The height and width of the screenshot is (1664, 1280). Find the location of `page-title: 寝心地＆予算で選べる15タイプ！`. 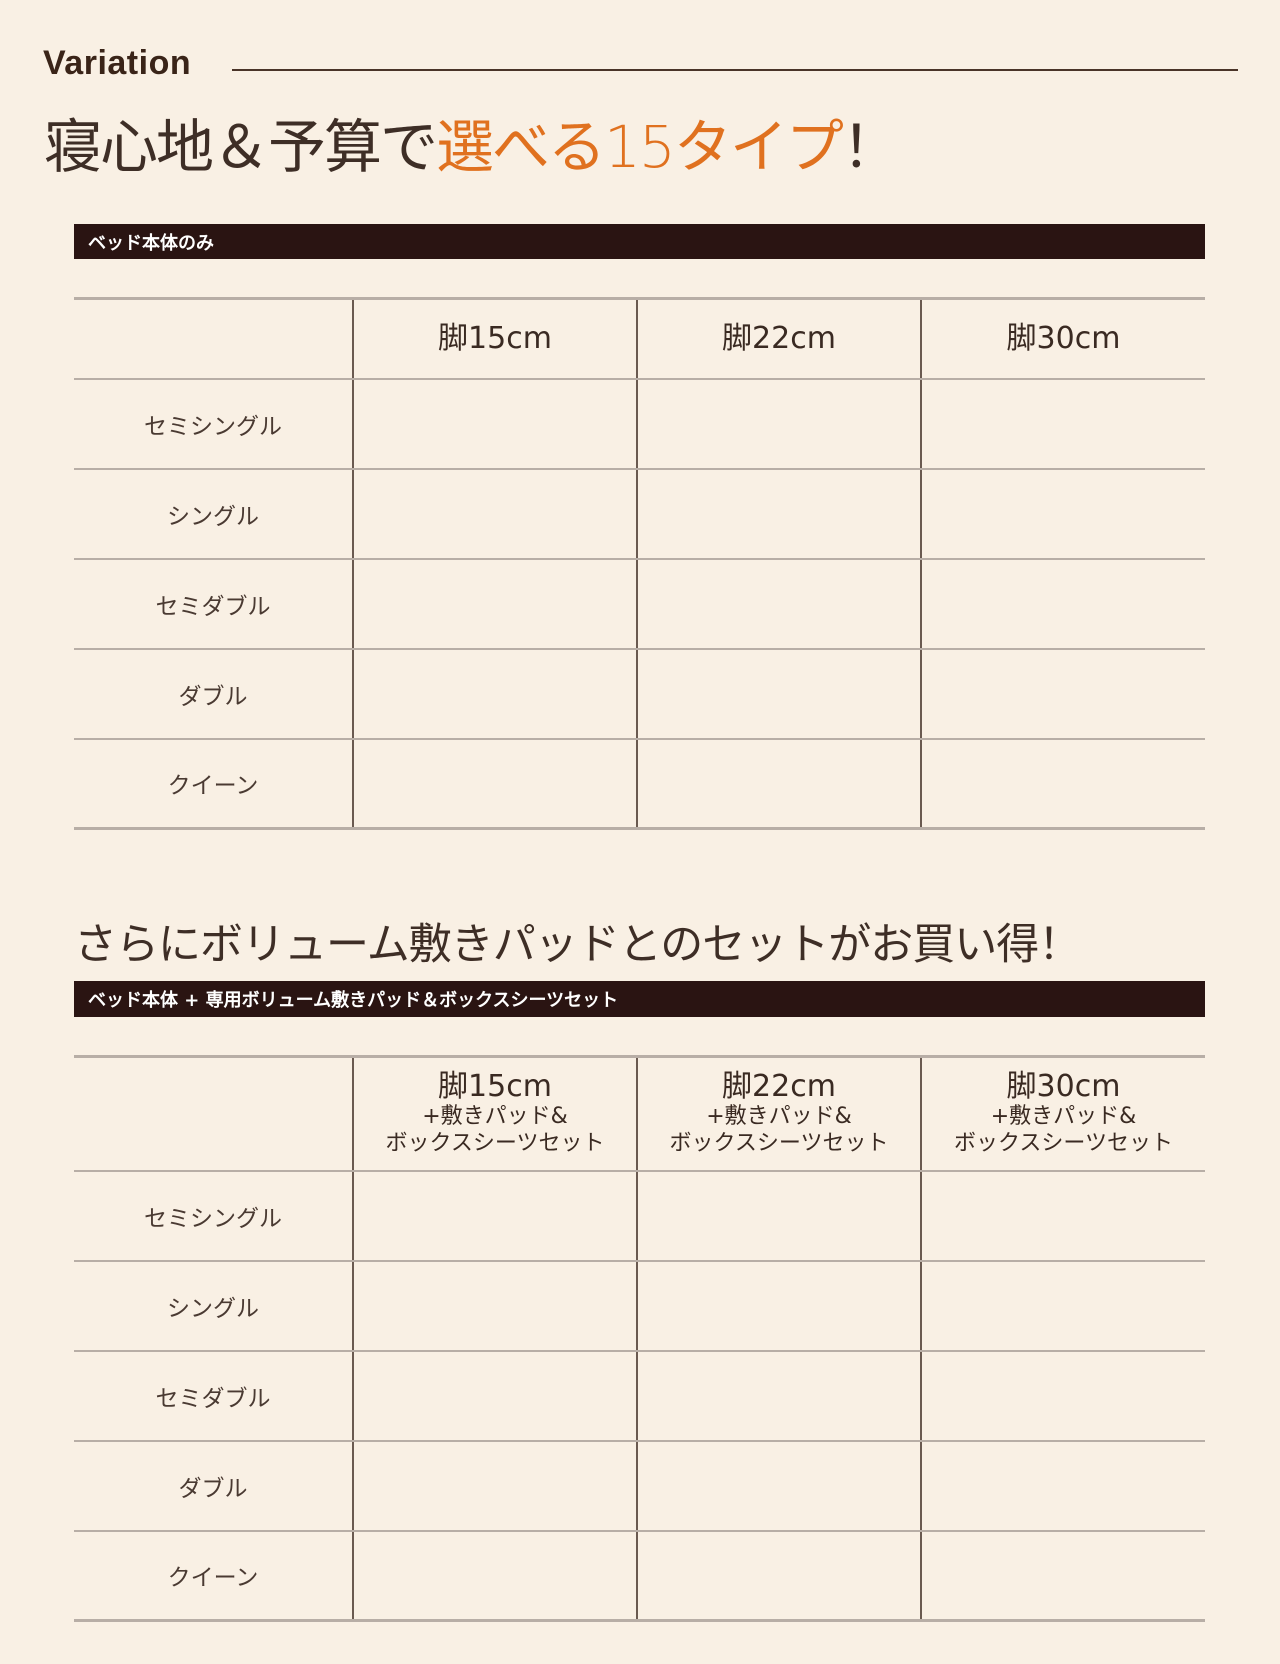

page-title: 寝心地＆予算で選べる15タイプ！ is located at coordinates (472, 142).